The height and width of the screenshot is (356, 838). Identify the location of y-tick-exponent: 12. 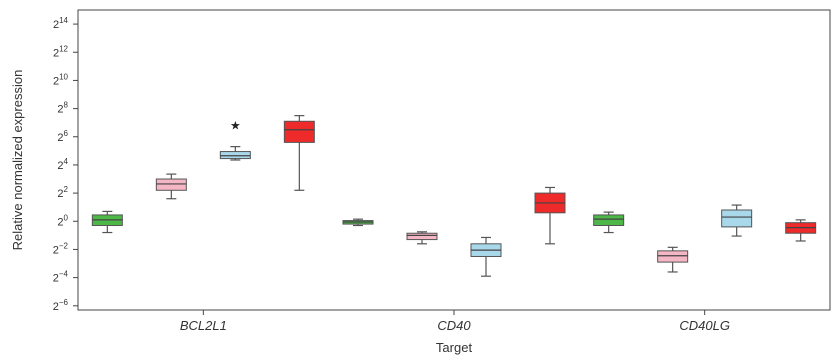
(63, 48).